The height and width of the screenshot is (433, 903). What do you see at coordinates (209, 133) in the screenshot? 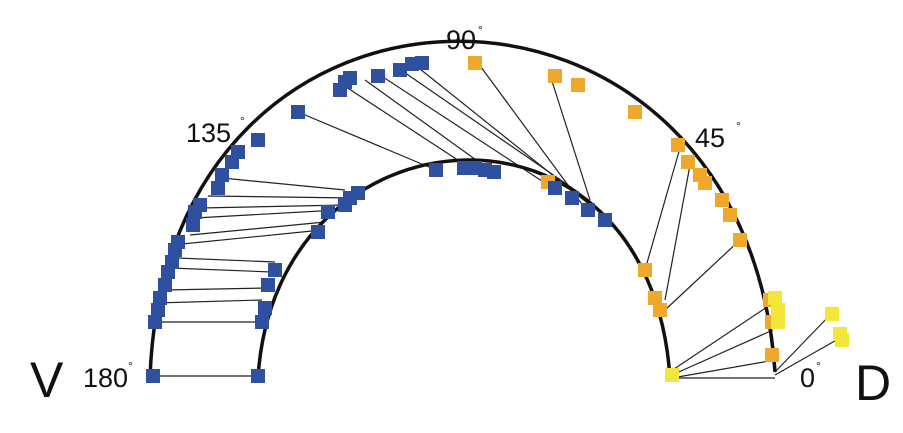
I see `angle-label-135: 135` at bounding box center [209, 133].